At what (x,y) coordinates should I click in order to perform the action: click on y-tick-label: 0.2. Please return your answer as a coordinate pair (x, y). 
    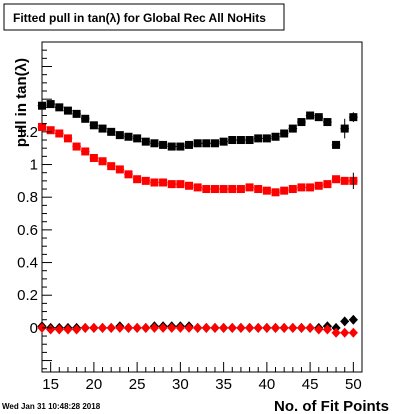
    Looking at the image, I should click on (27, 295).